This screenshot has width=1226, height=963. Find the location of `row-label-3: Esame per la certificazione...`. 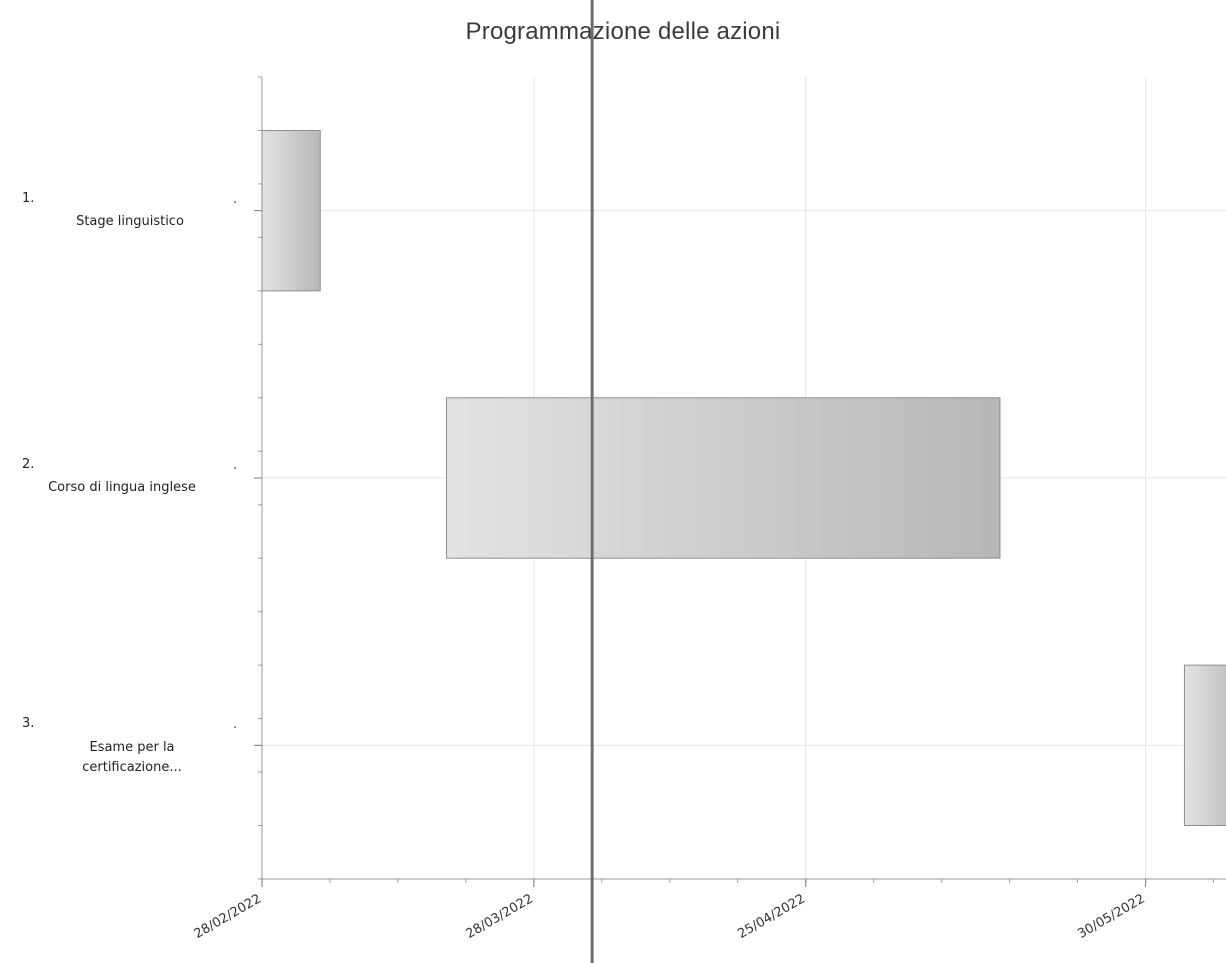

row-label-3: Esame per la certificazione... is located at coordinates (132, 757).